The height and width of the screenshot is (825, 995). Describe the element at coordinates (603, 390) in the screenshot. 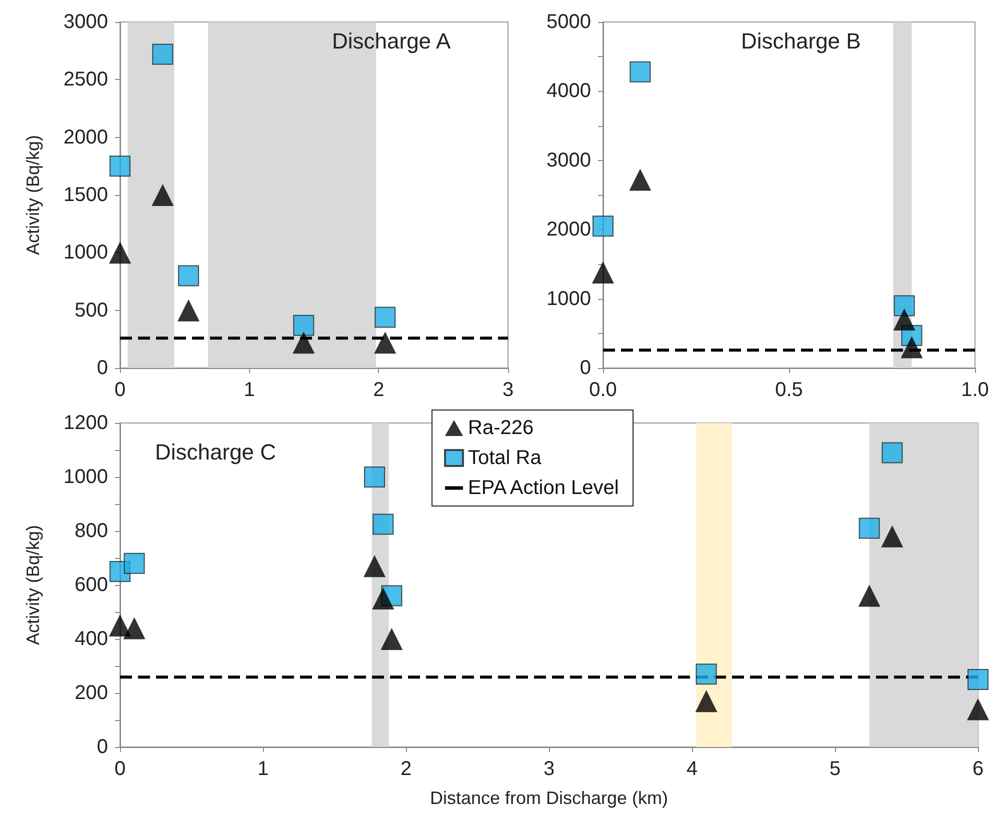

I see `x-tick-label: 0.0` at that location.